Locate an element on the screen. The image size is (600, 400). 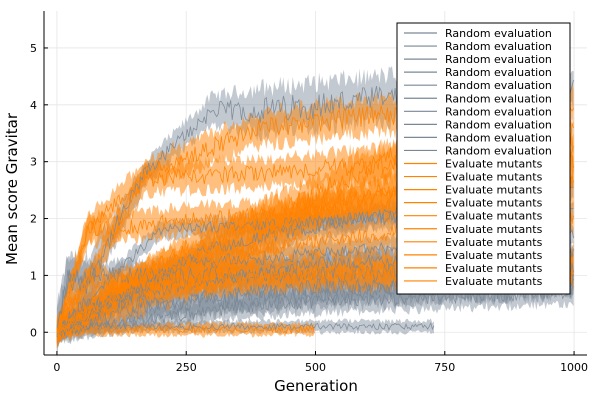
y-tick-label: 3 is located at coordinates (33, 162).